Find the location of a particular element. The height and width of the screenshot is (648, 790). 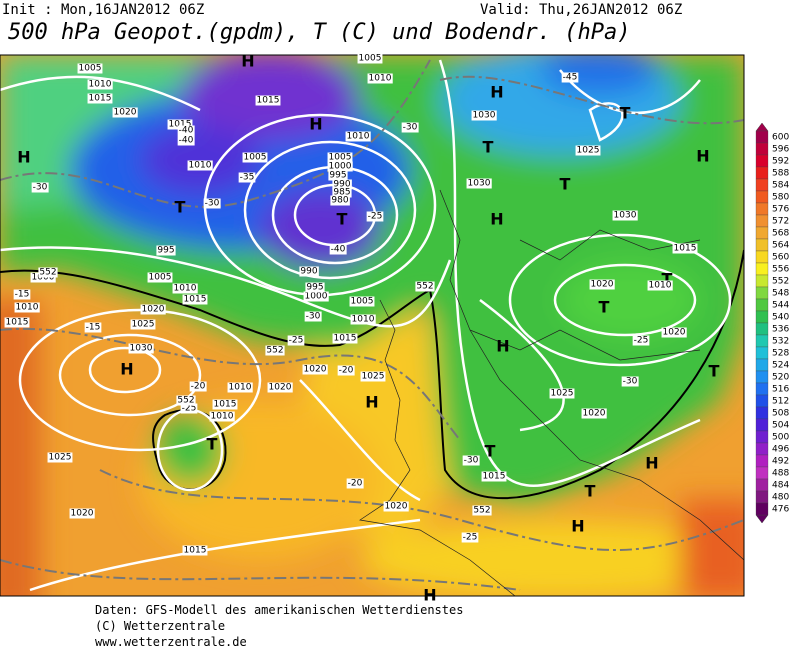

colorbar-label: 536 is located at coordinates (780, 330).